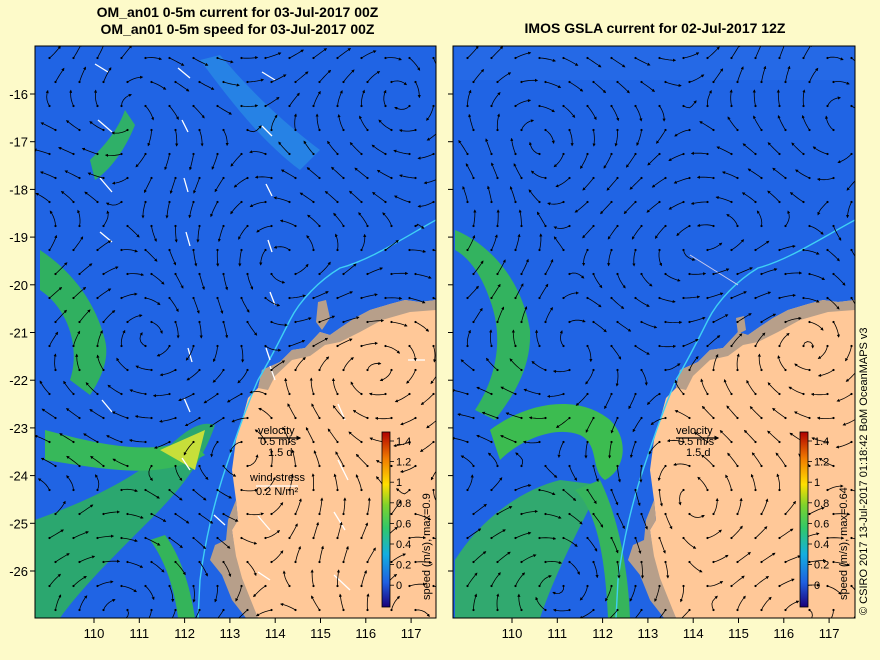  I want to click on left-lon-tick-116: 116, so click(365, 633).